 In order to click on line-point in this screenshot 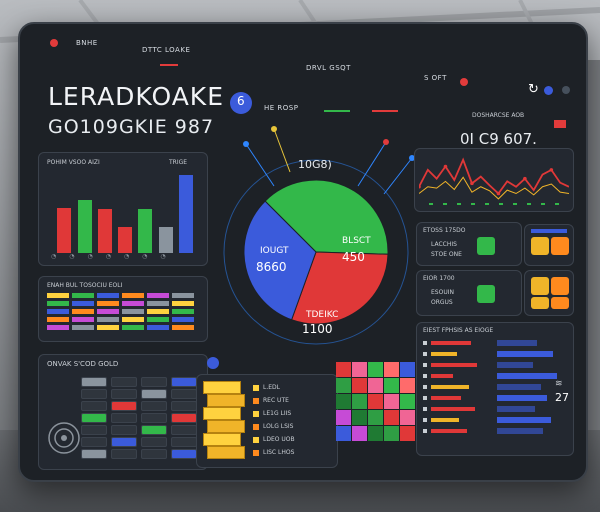, I will do `click(551, 170)`.